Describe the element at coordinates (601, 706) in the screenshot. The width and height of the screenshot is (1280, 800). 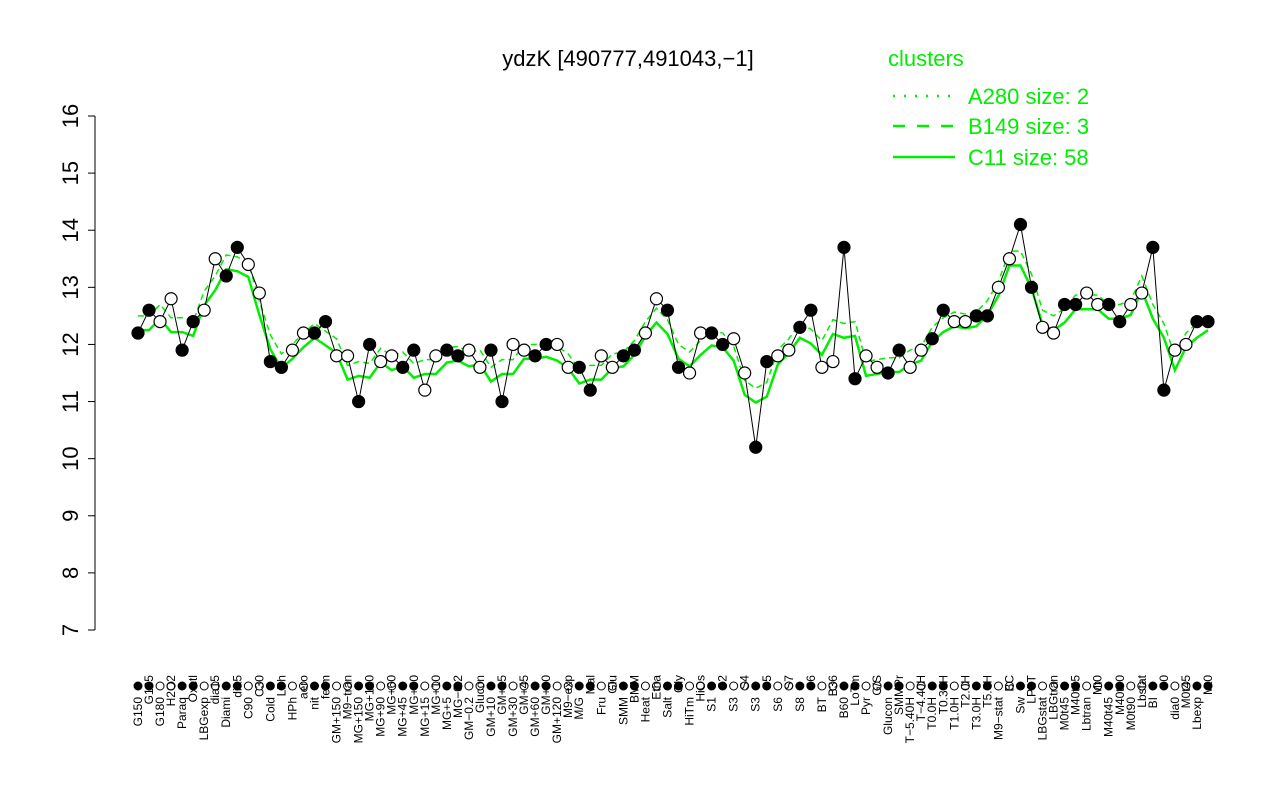
I see `x-tick-label: Fru` at that location.